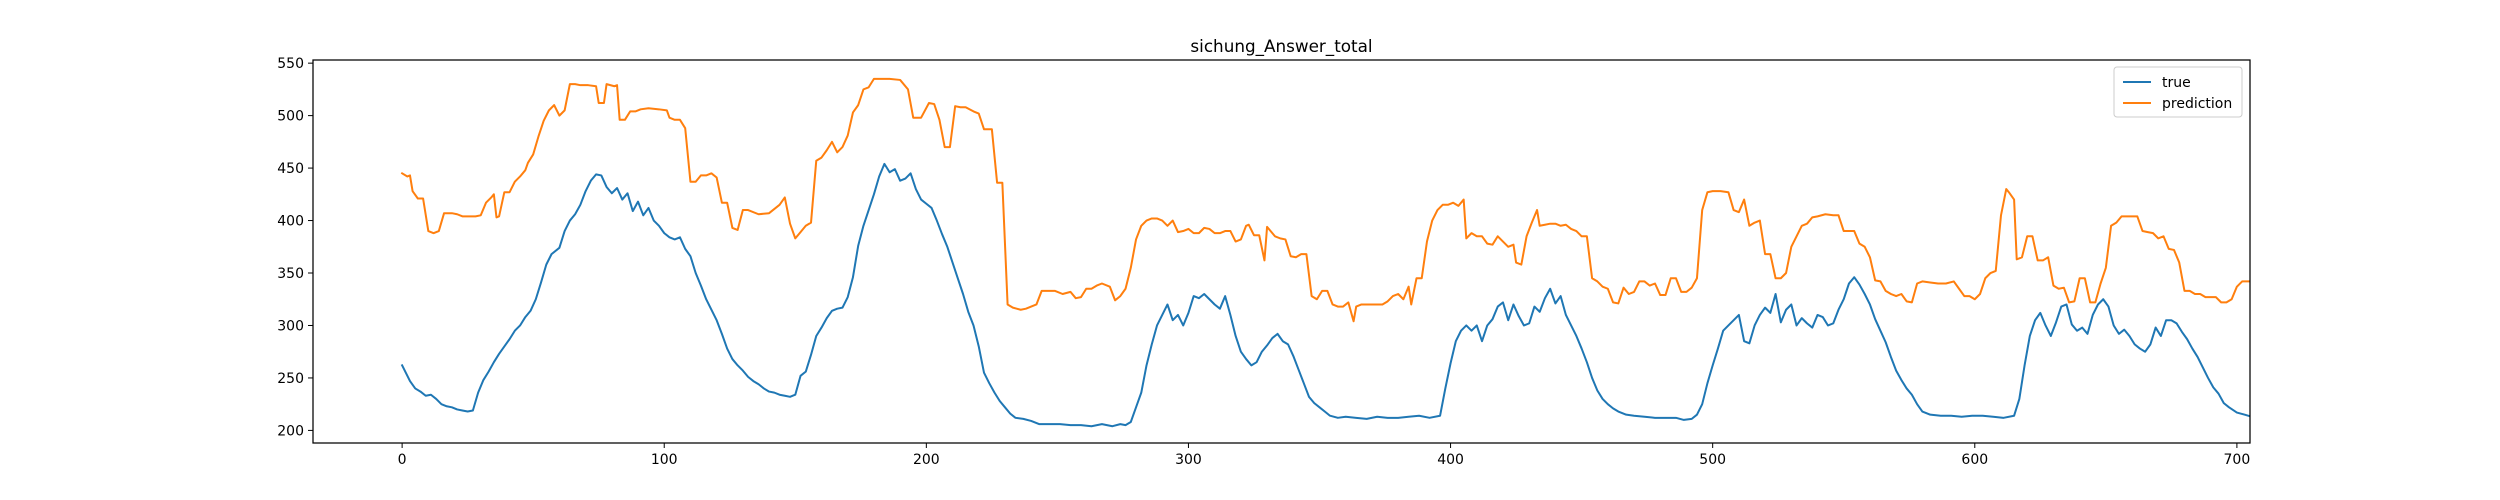 Image resolution: width=2500 pixels, height=500 pixels. I want to click on y-tick-label: 500, so click(290, 117).